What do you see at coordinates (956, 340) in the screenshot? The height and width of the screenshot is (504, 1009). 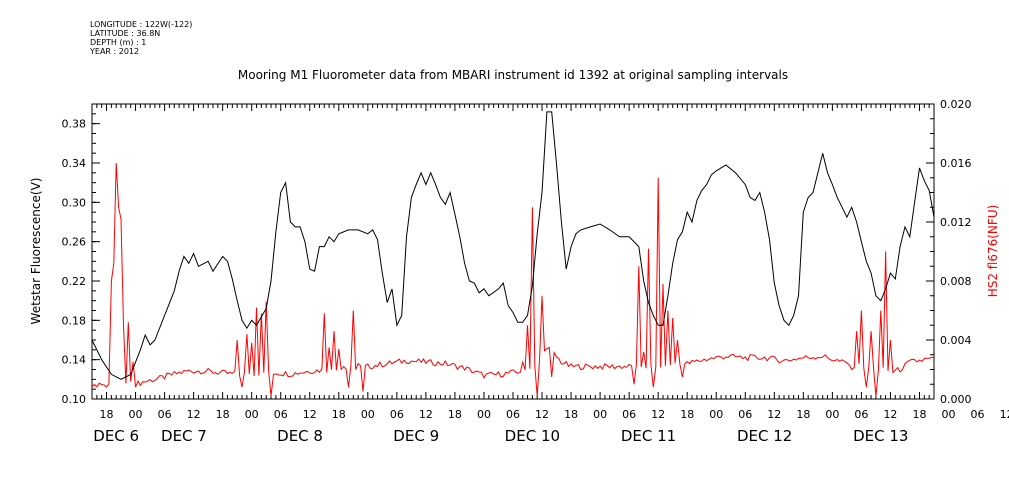 I see `y2-tick-label: 0.004` at bounding box center [956, 340].